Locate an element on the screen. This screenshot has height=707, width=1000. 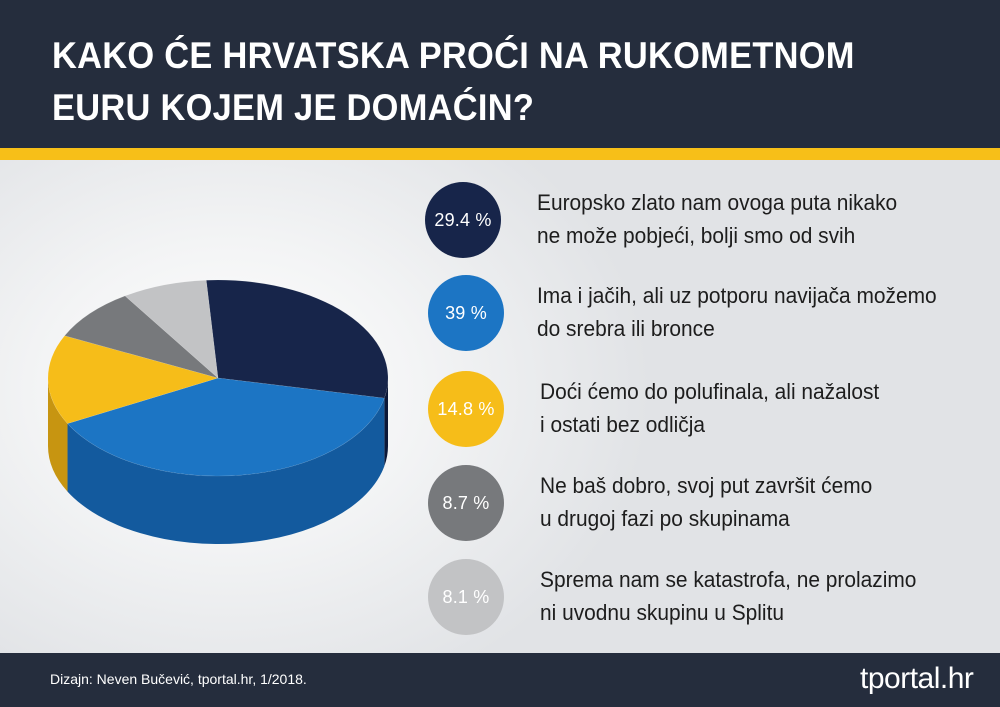
answer-line: ni uvodnu skupinu u Splitu is located at coordinates (662, 612).